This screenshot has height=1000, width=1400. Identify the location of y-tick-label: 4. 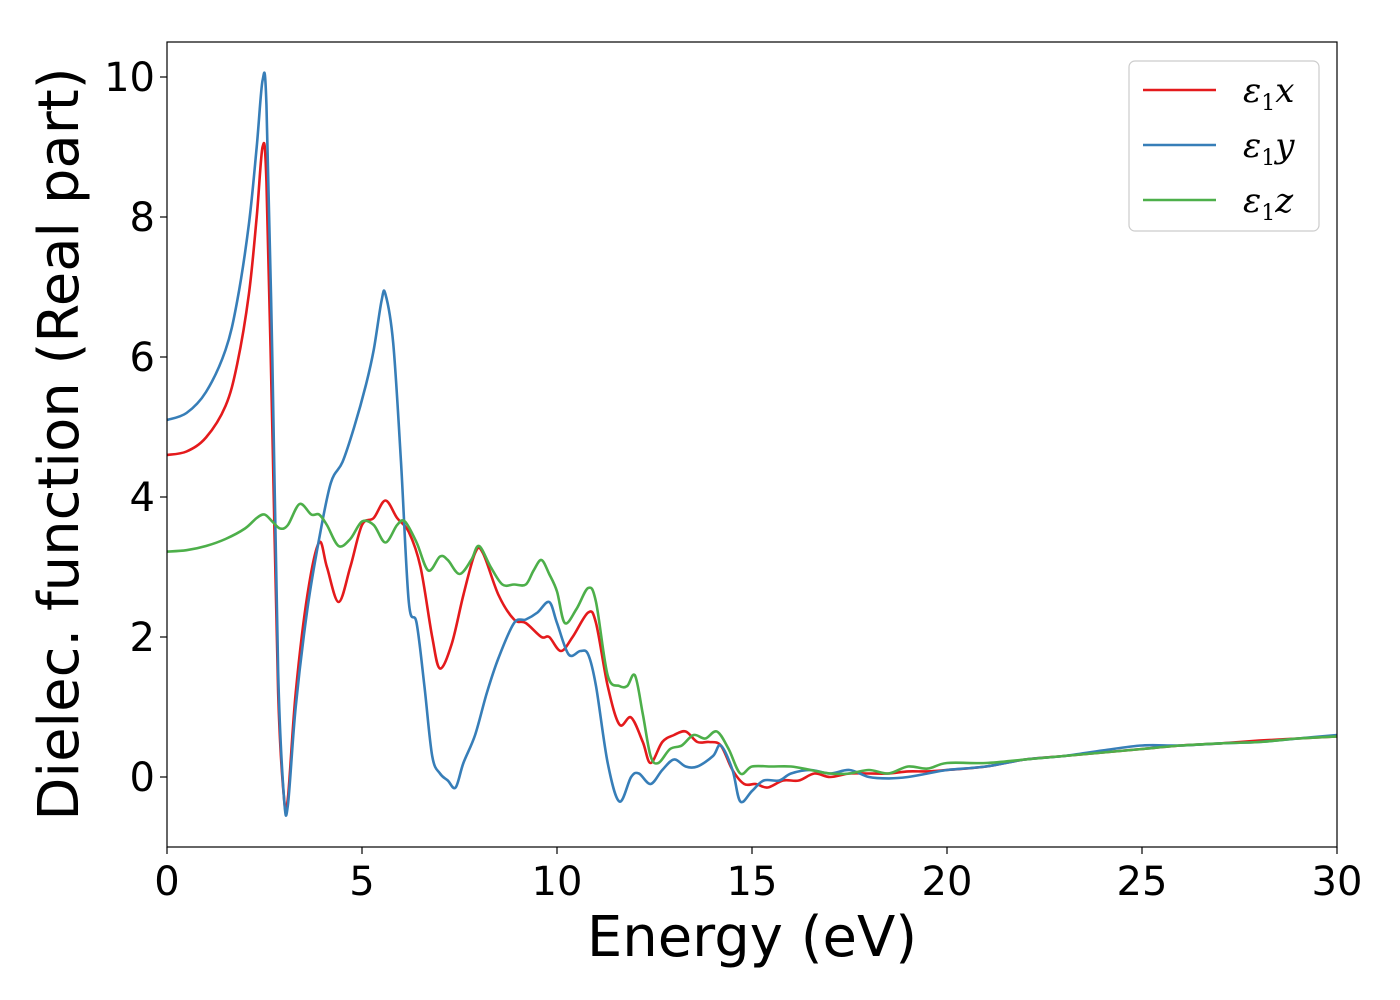
(142, 498).